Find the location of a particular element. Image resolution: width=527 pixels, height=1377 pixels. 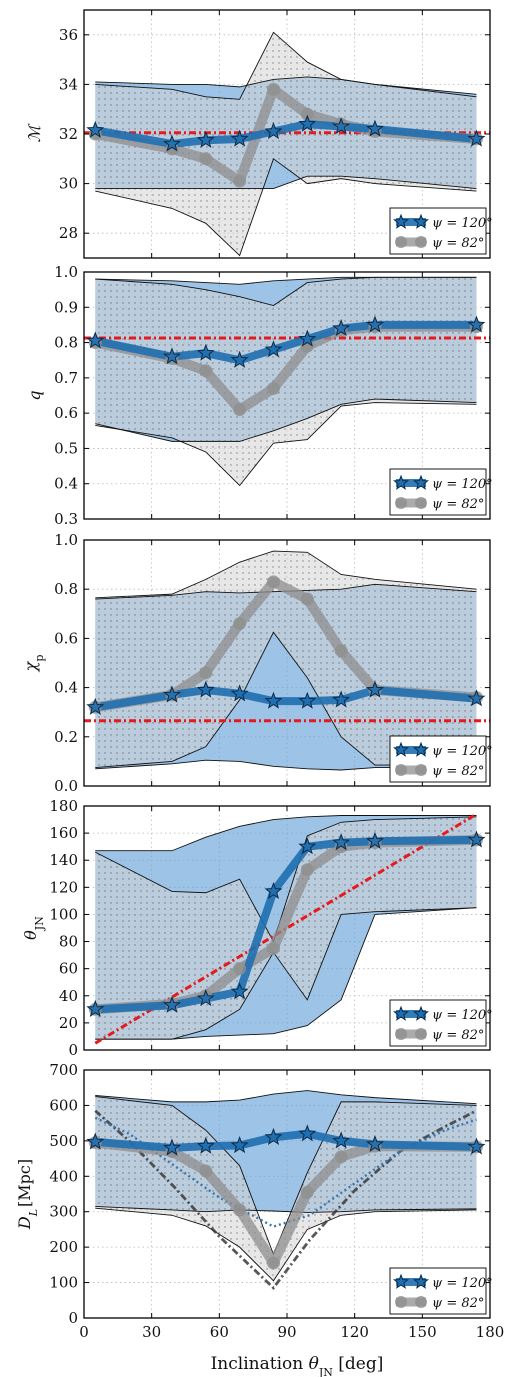

legend: ψ = 120° ψ = 82° is located at coordinates (441, 492).